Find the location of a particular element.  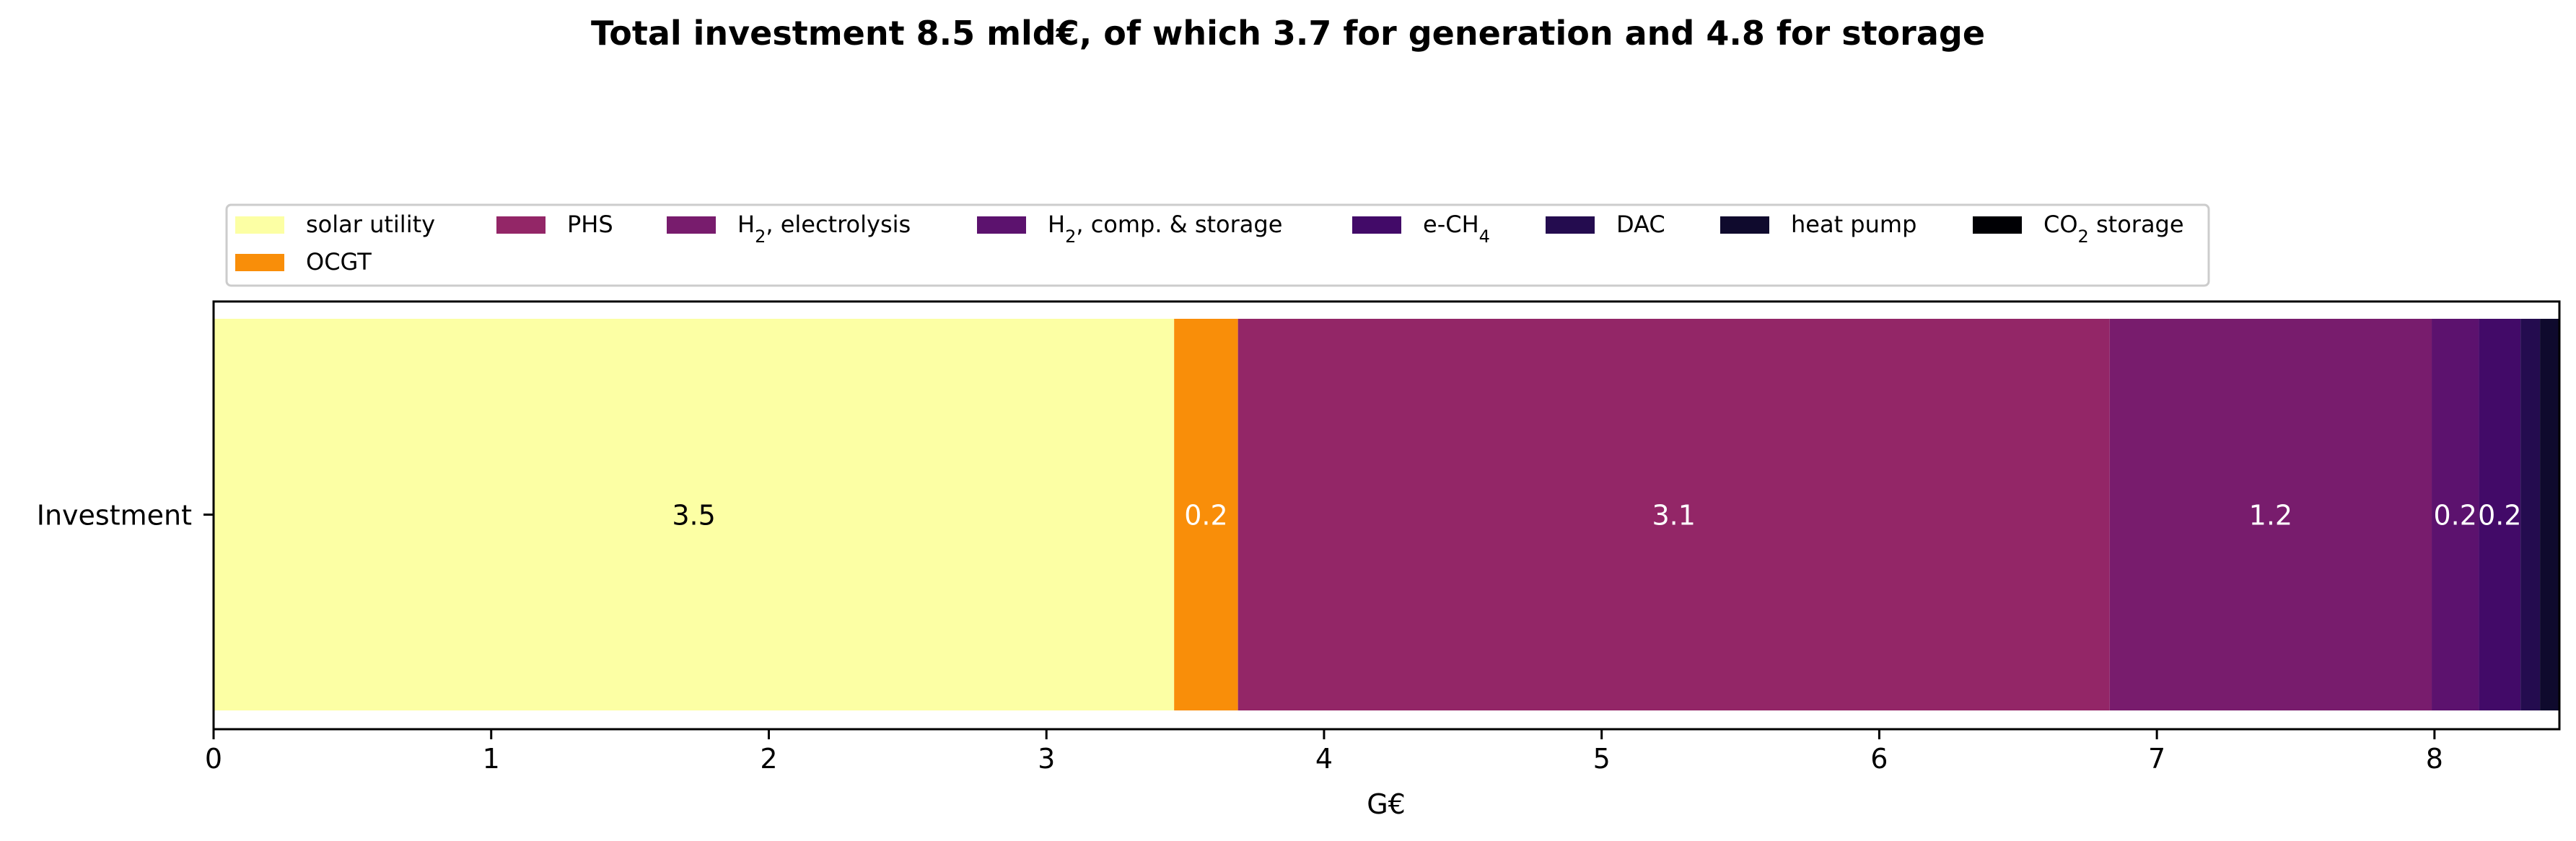

legend-label-co2-storage: CO2 storage is located at coordinates (2113, 229).